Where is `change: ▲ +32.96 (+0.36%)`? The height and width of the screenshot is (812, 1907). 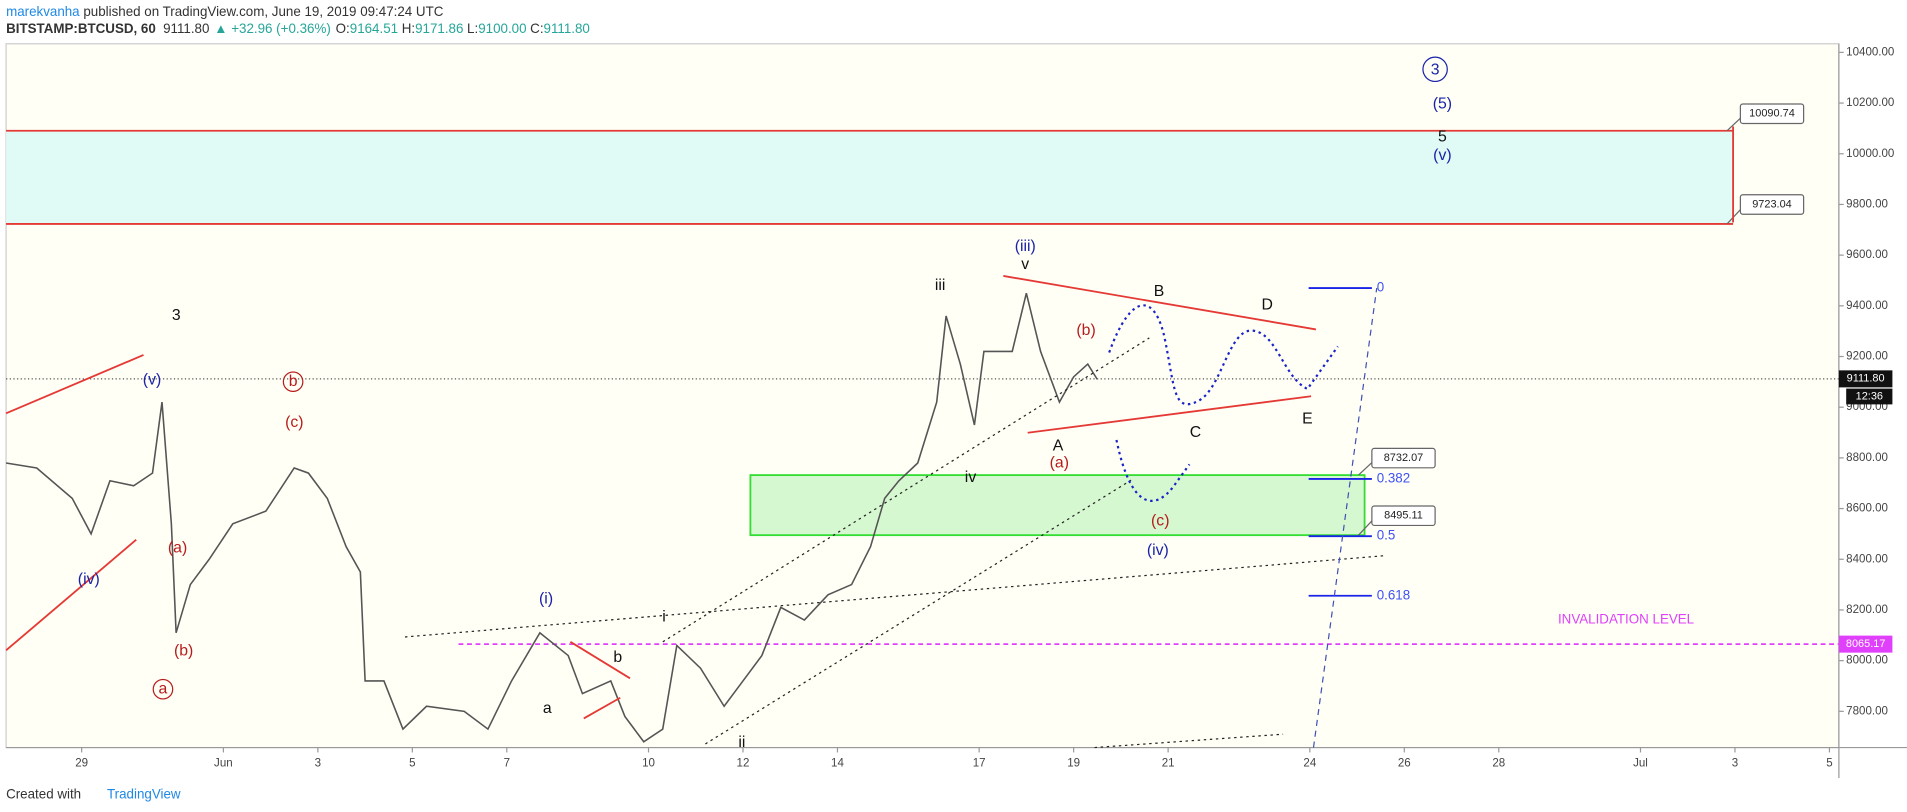 change: ▲ +32.96 (+0.36%) is located at coordinates (272, 28).